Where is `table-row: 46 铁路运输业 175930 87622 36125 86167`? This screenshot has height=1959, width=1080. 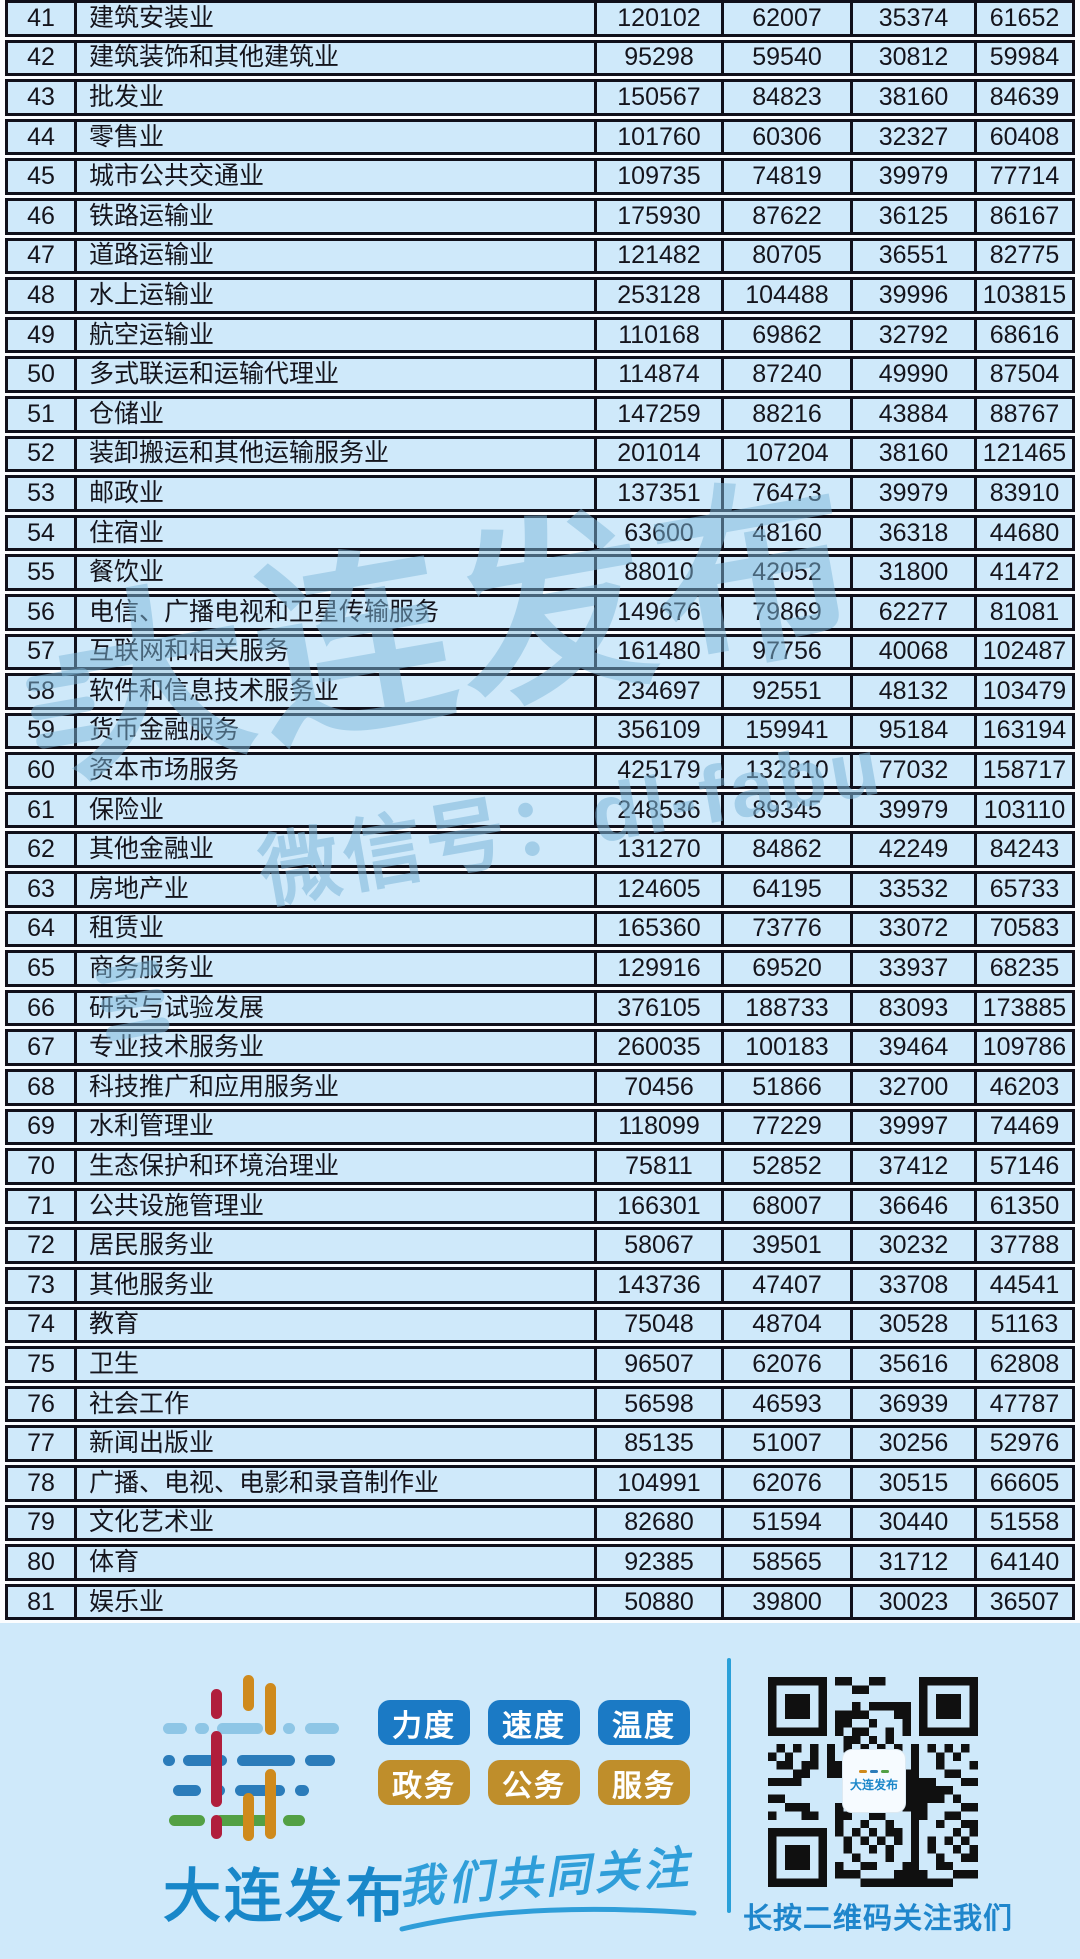
table-row: 46 铁路运输业 175930 87622 36125 86167 is located at coordinates (540, 216).